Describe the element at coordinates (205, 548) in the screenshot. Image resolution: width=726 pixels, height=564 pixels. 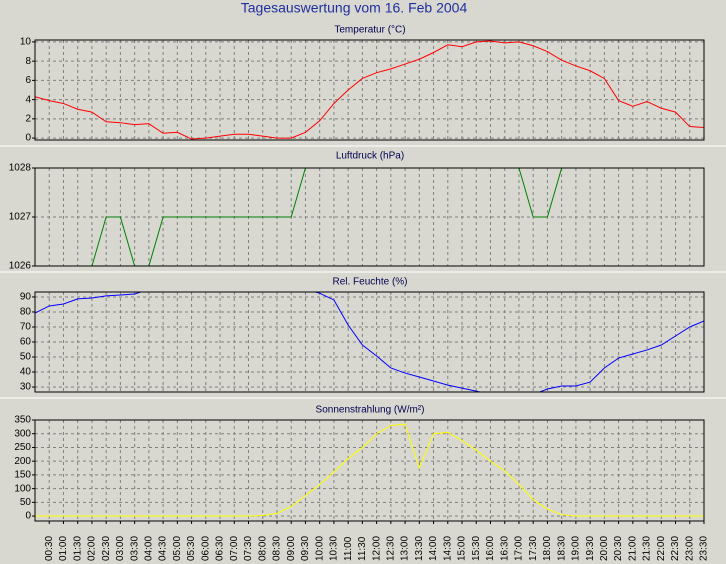
I see `x-tick-label: 06:00` at that location.